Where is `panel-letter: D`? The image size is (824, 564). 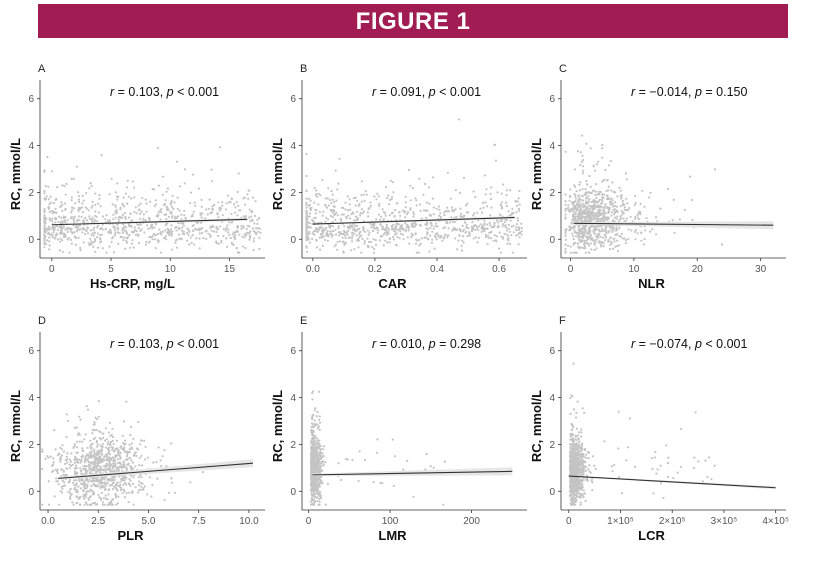
panel-letter: D is located at coordinates (42, 321).